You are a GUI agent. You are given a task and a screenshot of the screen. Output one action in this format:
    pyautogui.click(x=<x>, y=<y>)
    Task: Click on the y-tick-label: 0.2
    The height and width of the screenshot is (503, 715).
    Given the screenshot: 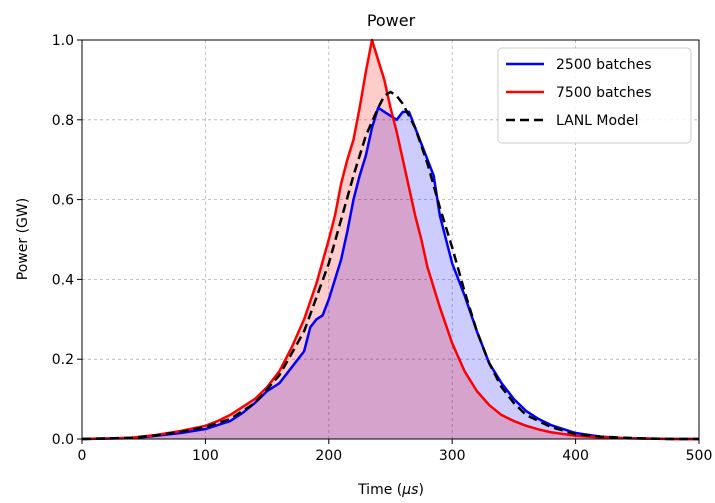 What is the action you would take?
    pyautogui.click(x=63, y=360)
    